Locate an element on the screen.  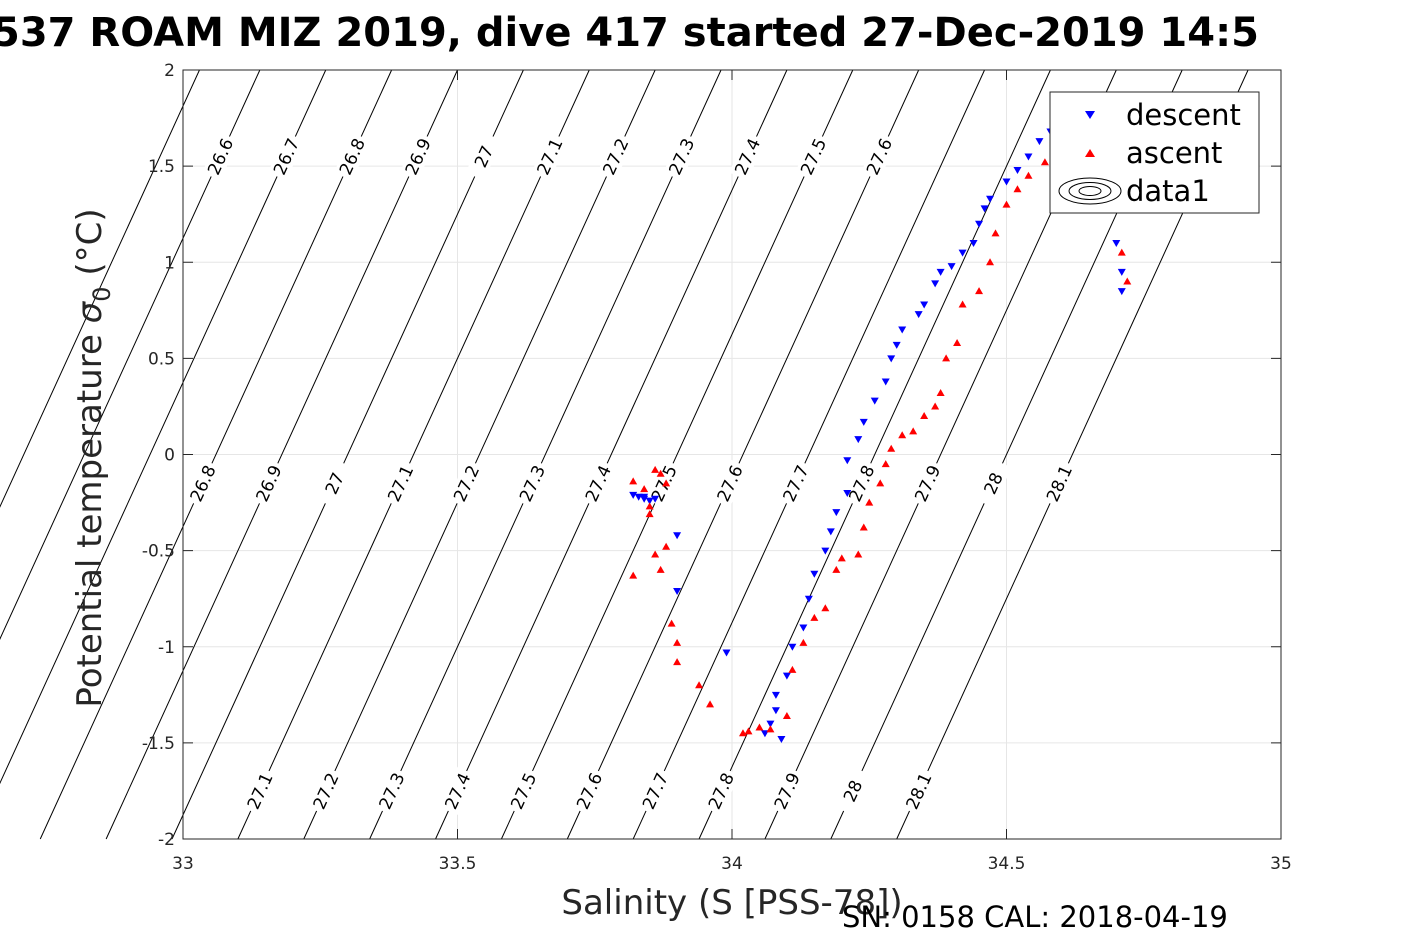
legend-label-data1: data1 is located at coordinates (1168, 191).